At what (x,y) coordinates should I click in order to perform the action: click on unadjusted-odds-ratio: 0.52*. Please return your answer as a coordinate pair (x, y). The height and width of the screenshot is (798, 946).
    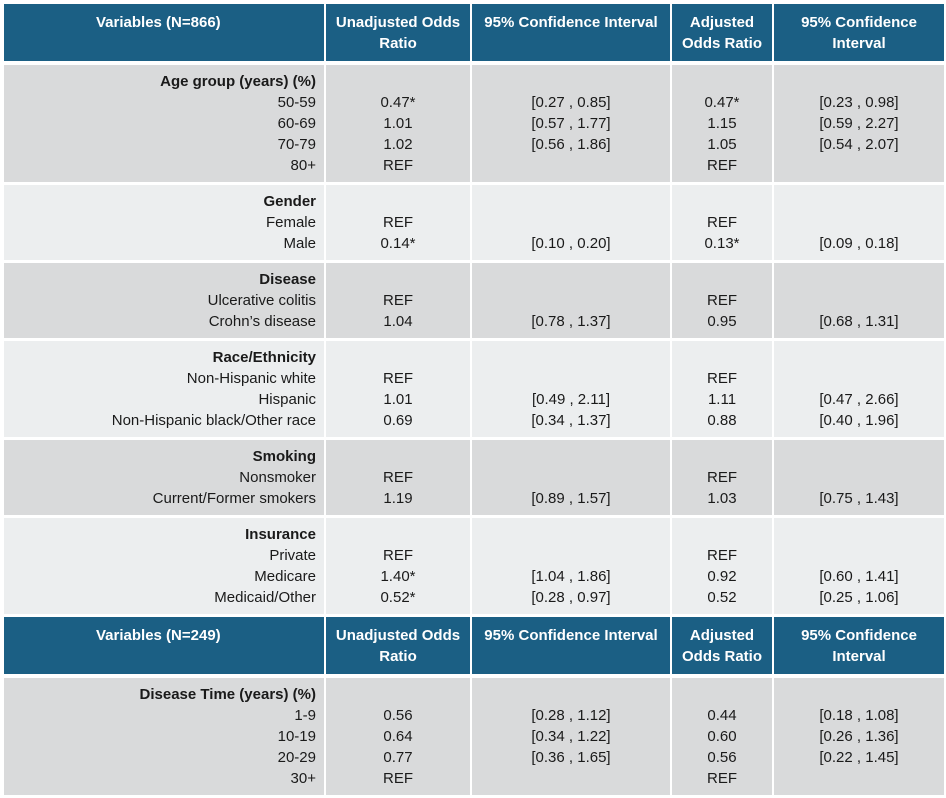
    Looking at the image, I should click on (399, 602).